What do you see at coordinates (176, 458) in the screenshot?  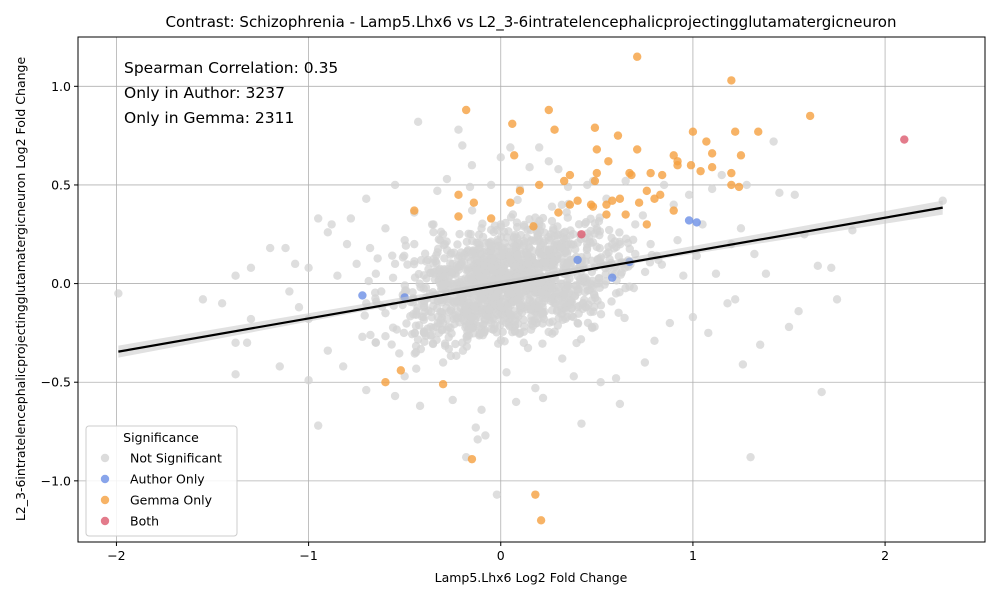 I see `legend-label: Not Significant` at bounding box center [176, 458].